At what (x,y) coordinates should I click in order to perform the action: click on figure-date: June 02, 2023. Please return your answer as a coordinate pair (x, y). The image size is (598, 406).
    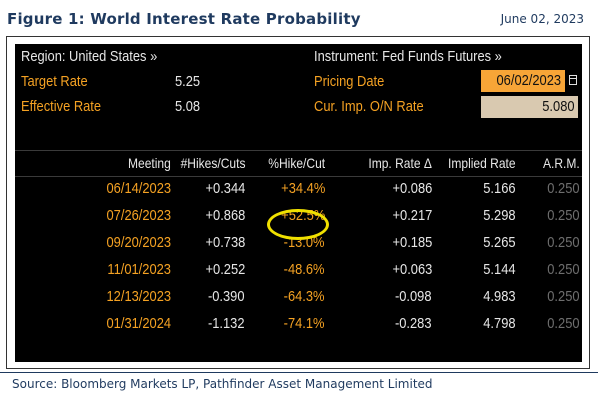
    Looking at the image, I should click on (542, 19).